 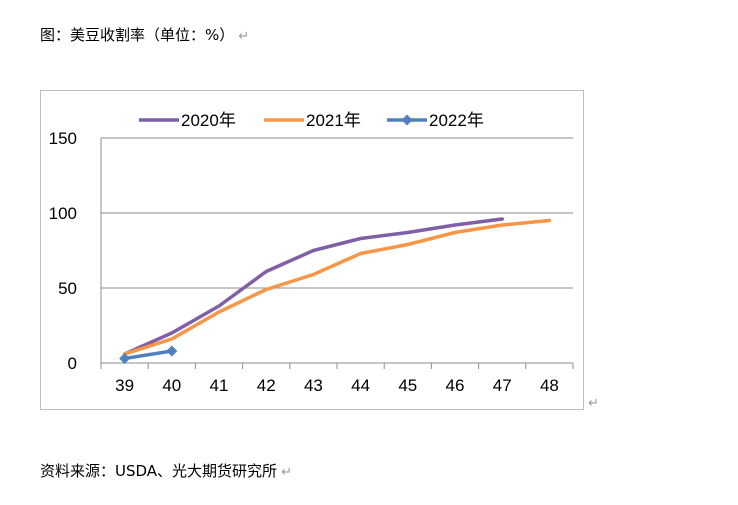 I want to click on source-note: 资料来源：USDA、光大期货研究所 ↵, so click(x=166, y=470).